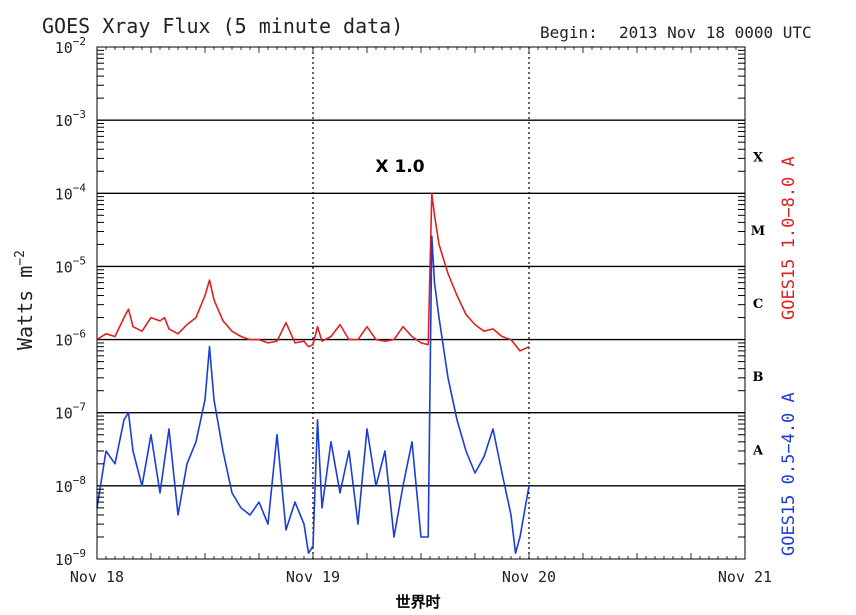  What do you see at coordinates (71, 192) in the screenshot?
I see `y-tick-label: 10⁻⁴` at bounding box center [71, 192].